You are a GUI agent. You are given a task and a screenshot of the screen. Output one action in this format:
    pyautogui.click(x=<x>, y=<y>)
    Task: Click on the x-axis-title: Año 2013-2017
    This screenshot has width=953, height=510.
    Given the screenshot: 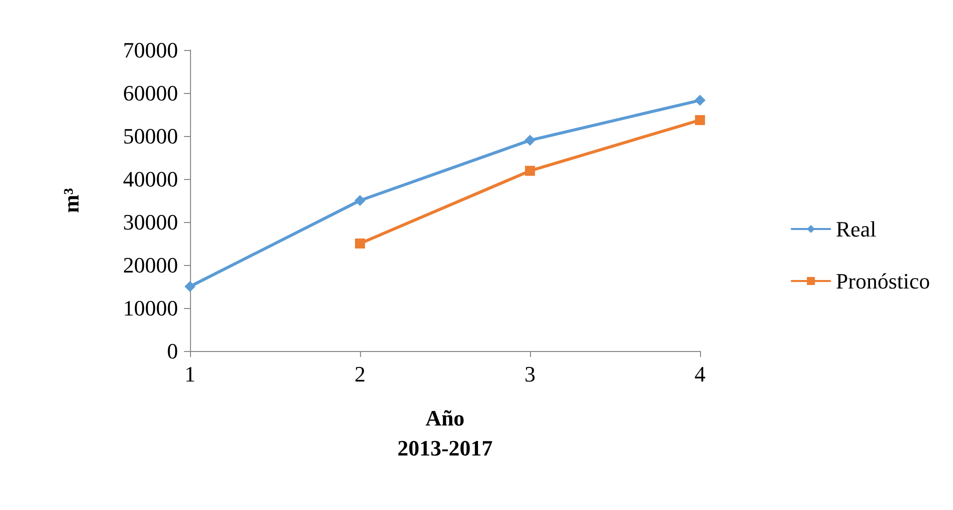 What is the action you would take?
    pyautogui.click(x=445, y=433)
    